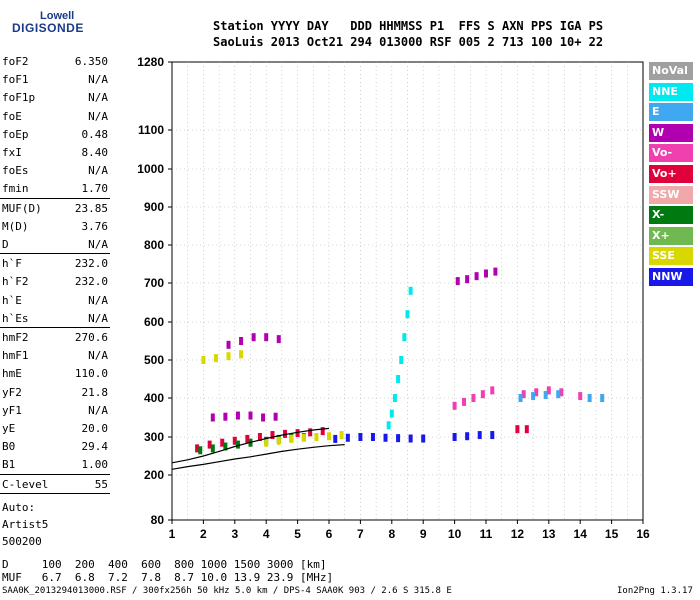 The image size is (700, 600). What do you see at coordinates (266, 534) in the screenshot?
I see `x-tick-label: 4` at bounding box center [266, 534].